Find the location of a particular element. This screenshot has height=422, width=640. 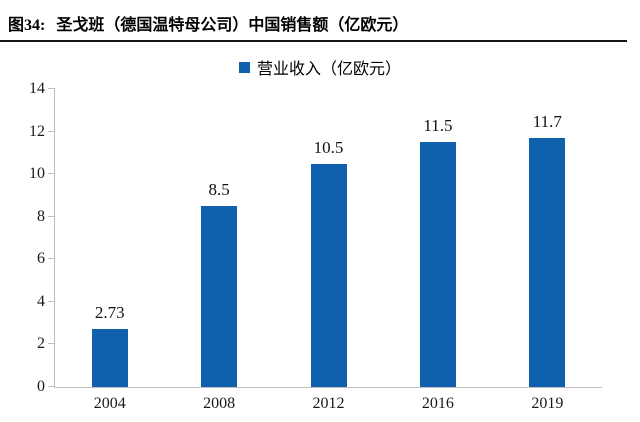

bar-2012 is located at coordinates (328, 275).